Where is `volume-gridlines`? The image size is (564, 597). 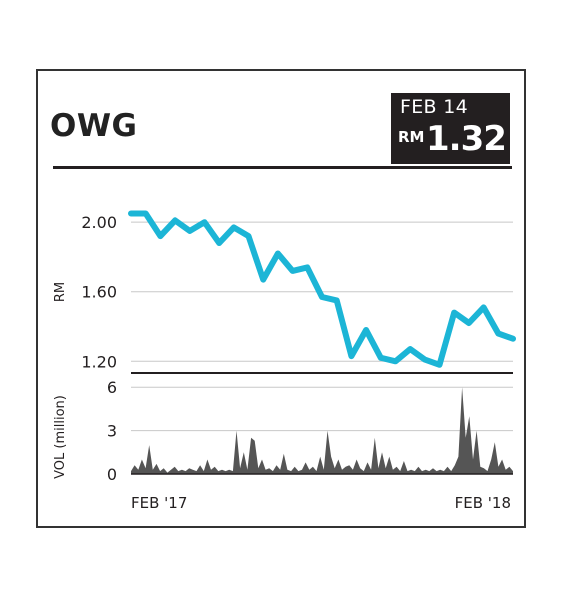 volume-gridlines is located at coordinates (322, 409).